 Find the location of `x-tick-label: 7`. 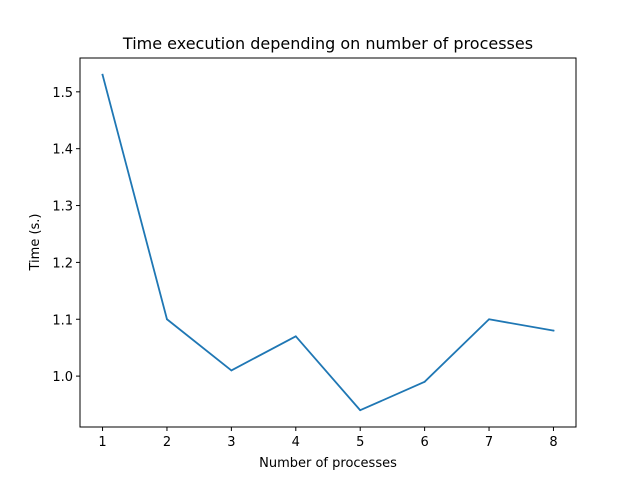

x-tick-label: 7 is located at coordinates (489, 442).